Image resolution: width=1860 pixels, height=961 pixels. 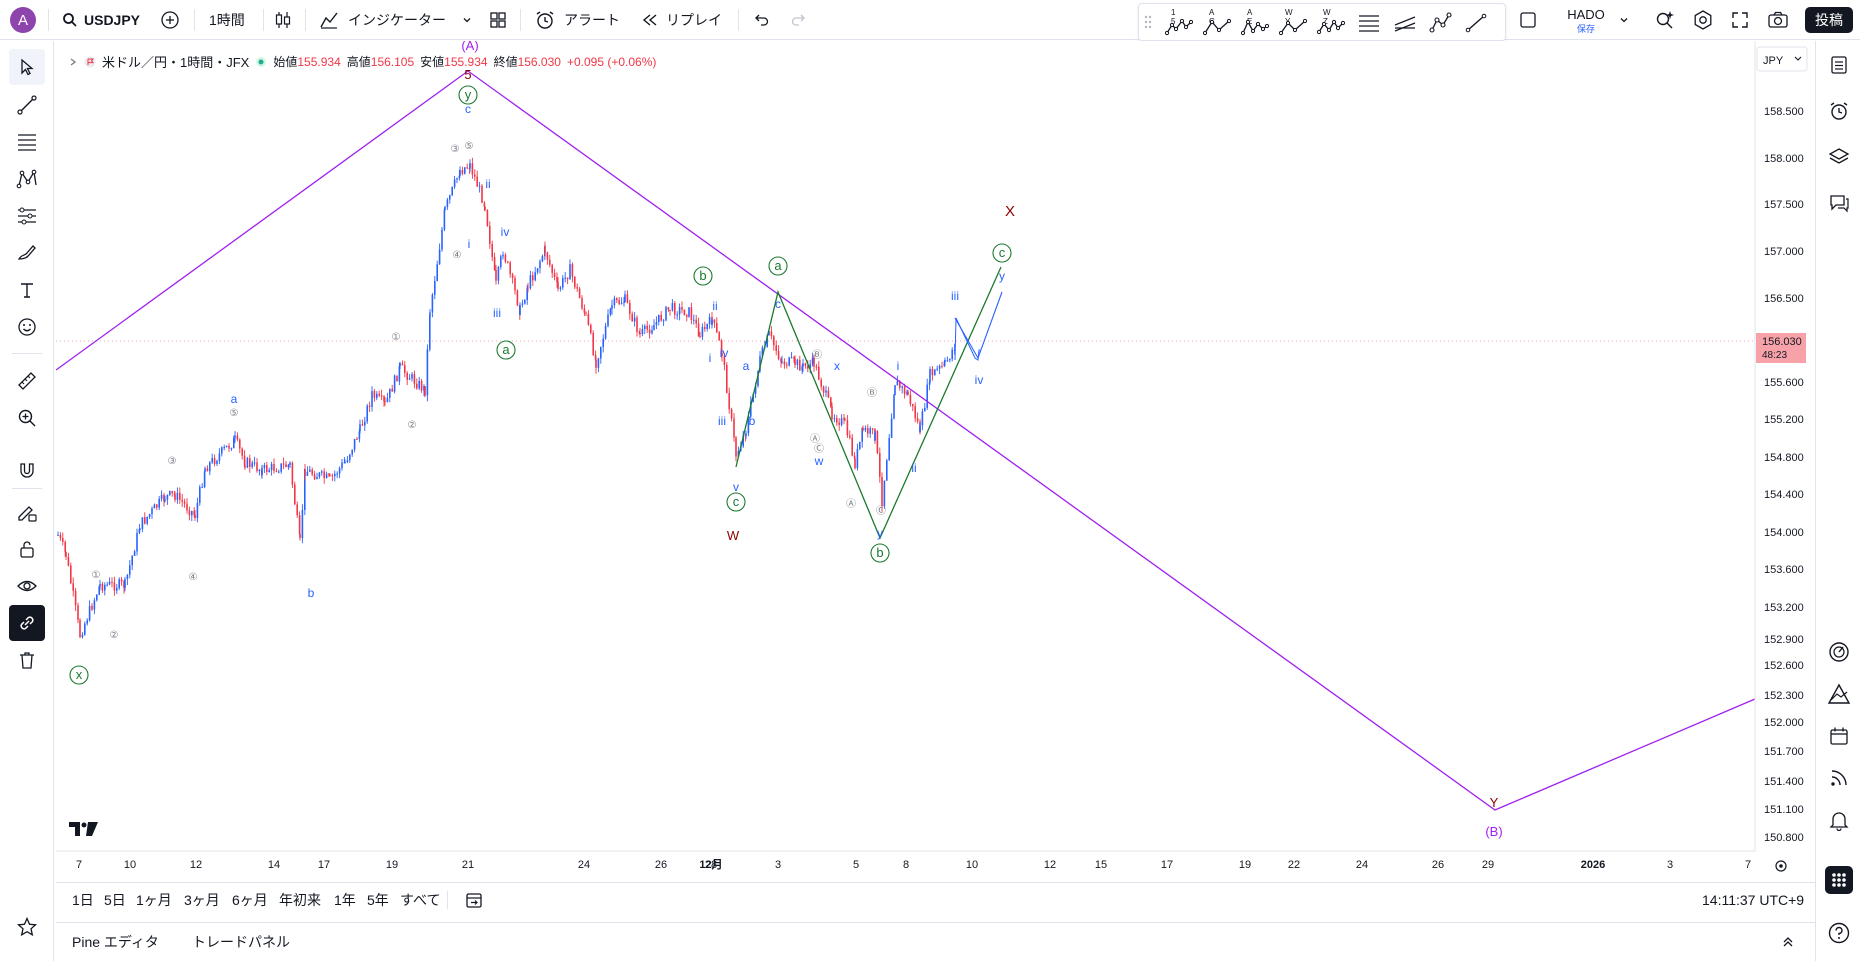 What do you see at coordinates (27, 660) in the screenshot?
I see `remove-drawings-tool` at bounding box center [27, 660].